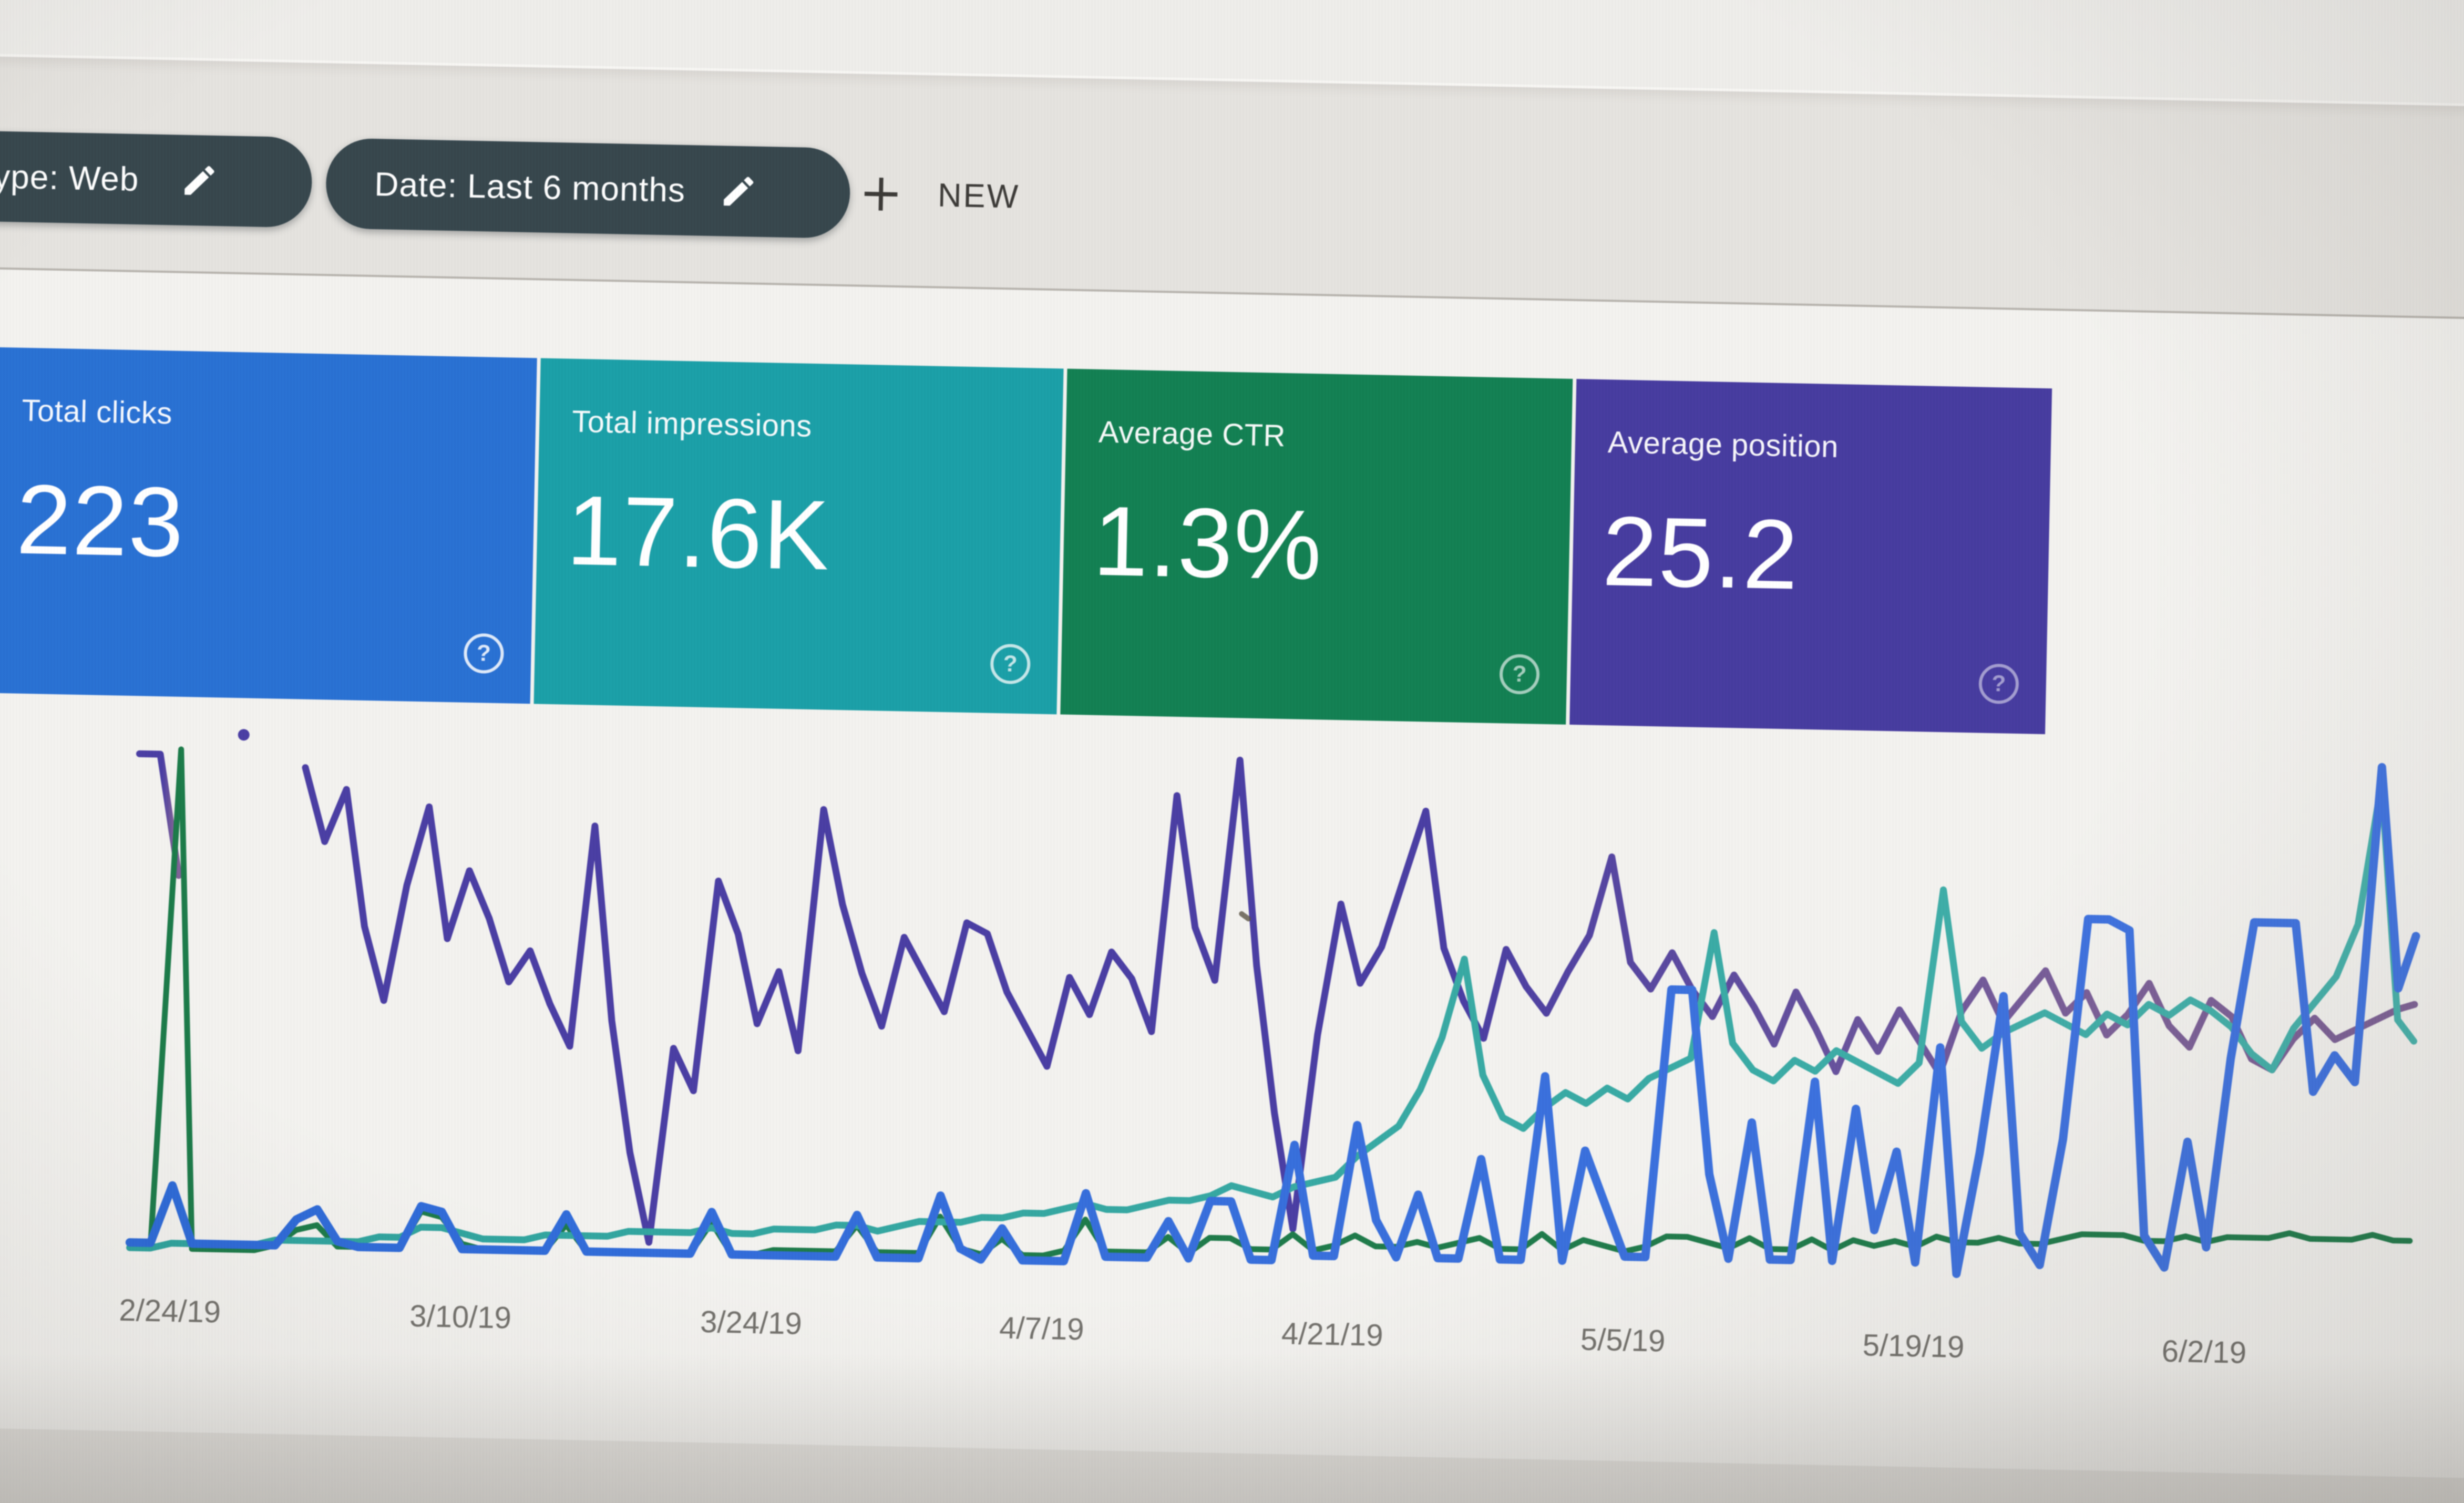 The height and width of the screenshot is (1503, 2464). What do you see at coordinates (530, 187) in the screenshot?
I see `filter-chip-date-range-label: Date: Last 6 months` at bounding box center [530, 187].